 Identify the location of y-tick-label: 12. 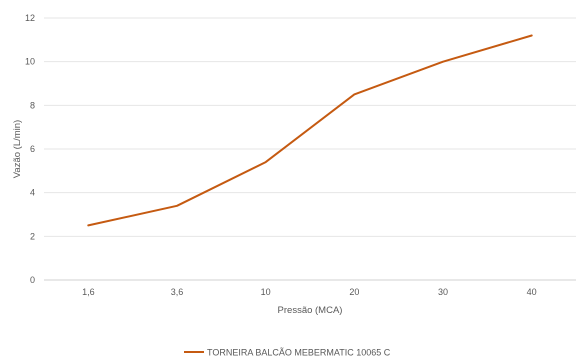
(30, 18).